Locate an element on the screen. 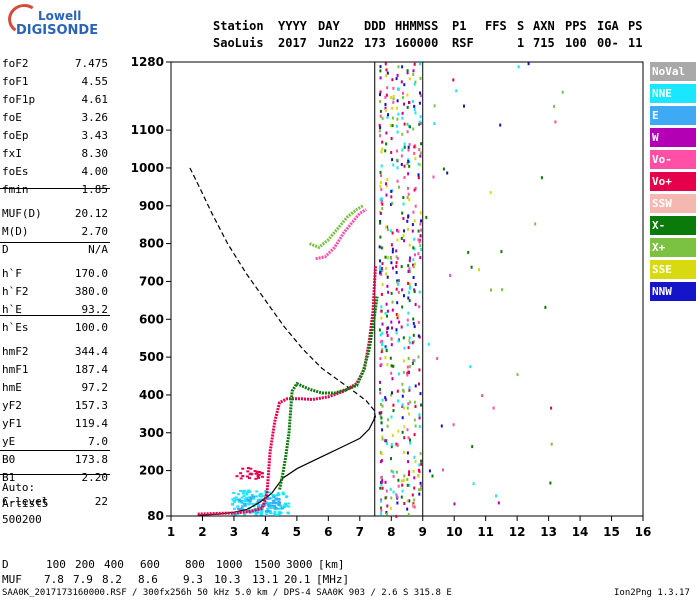  header-s: S is located at coordinates (521, 26).